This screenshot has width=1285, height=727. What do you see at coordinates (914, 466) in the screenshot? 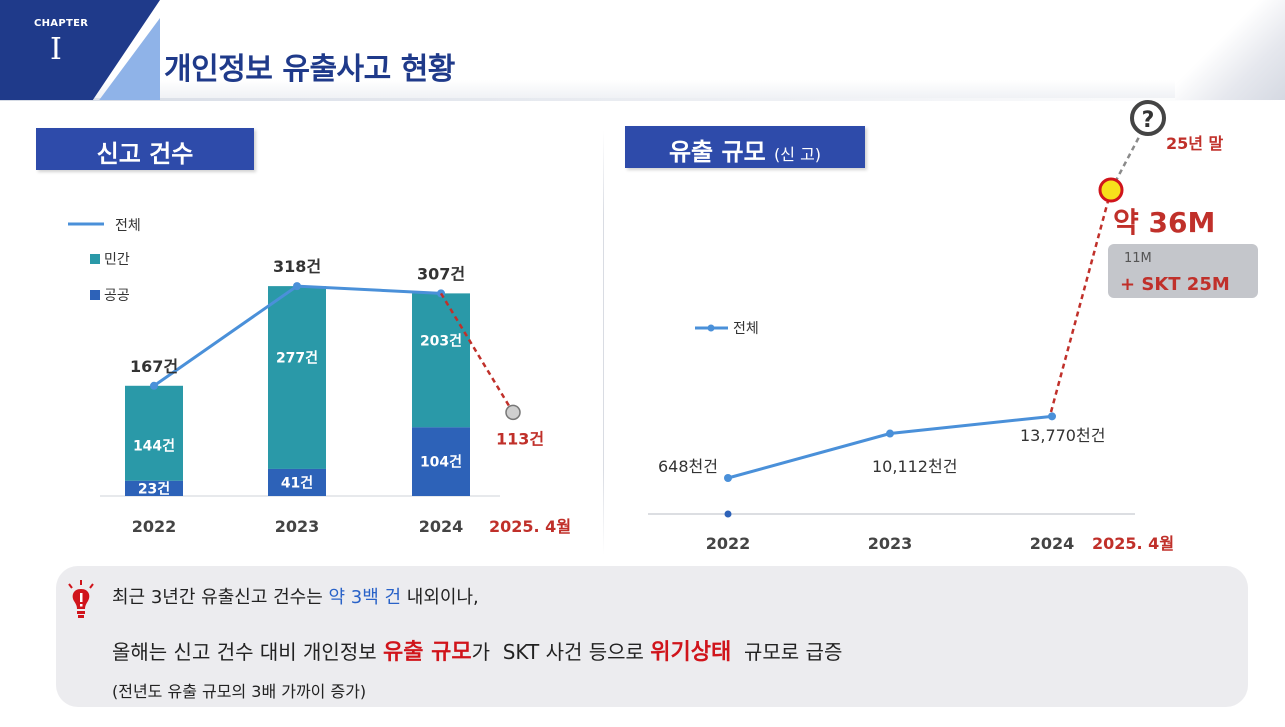
I see `leak-label-2023: 10,112천건` at bounding box center [914, 466].